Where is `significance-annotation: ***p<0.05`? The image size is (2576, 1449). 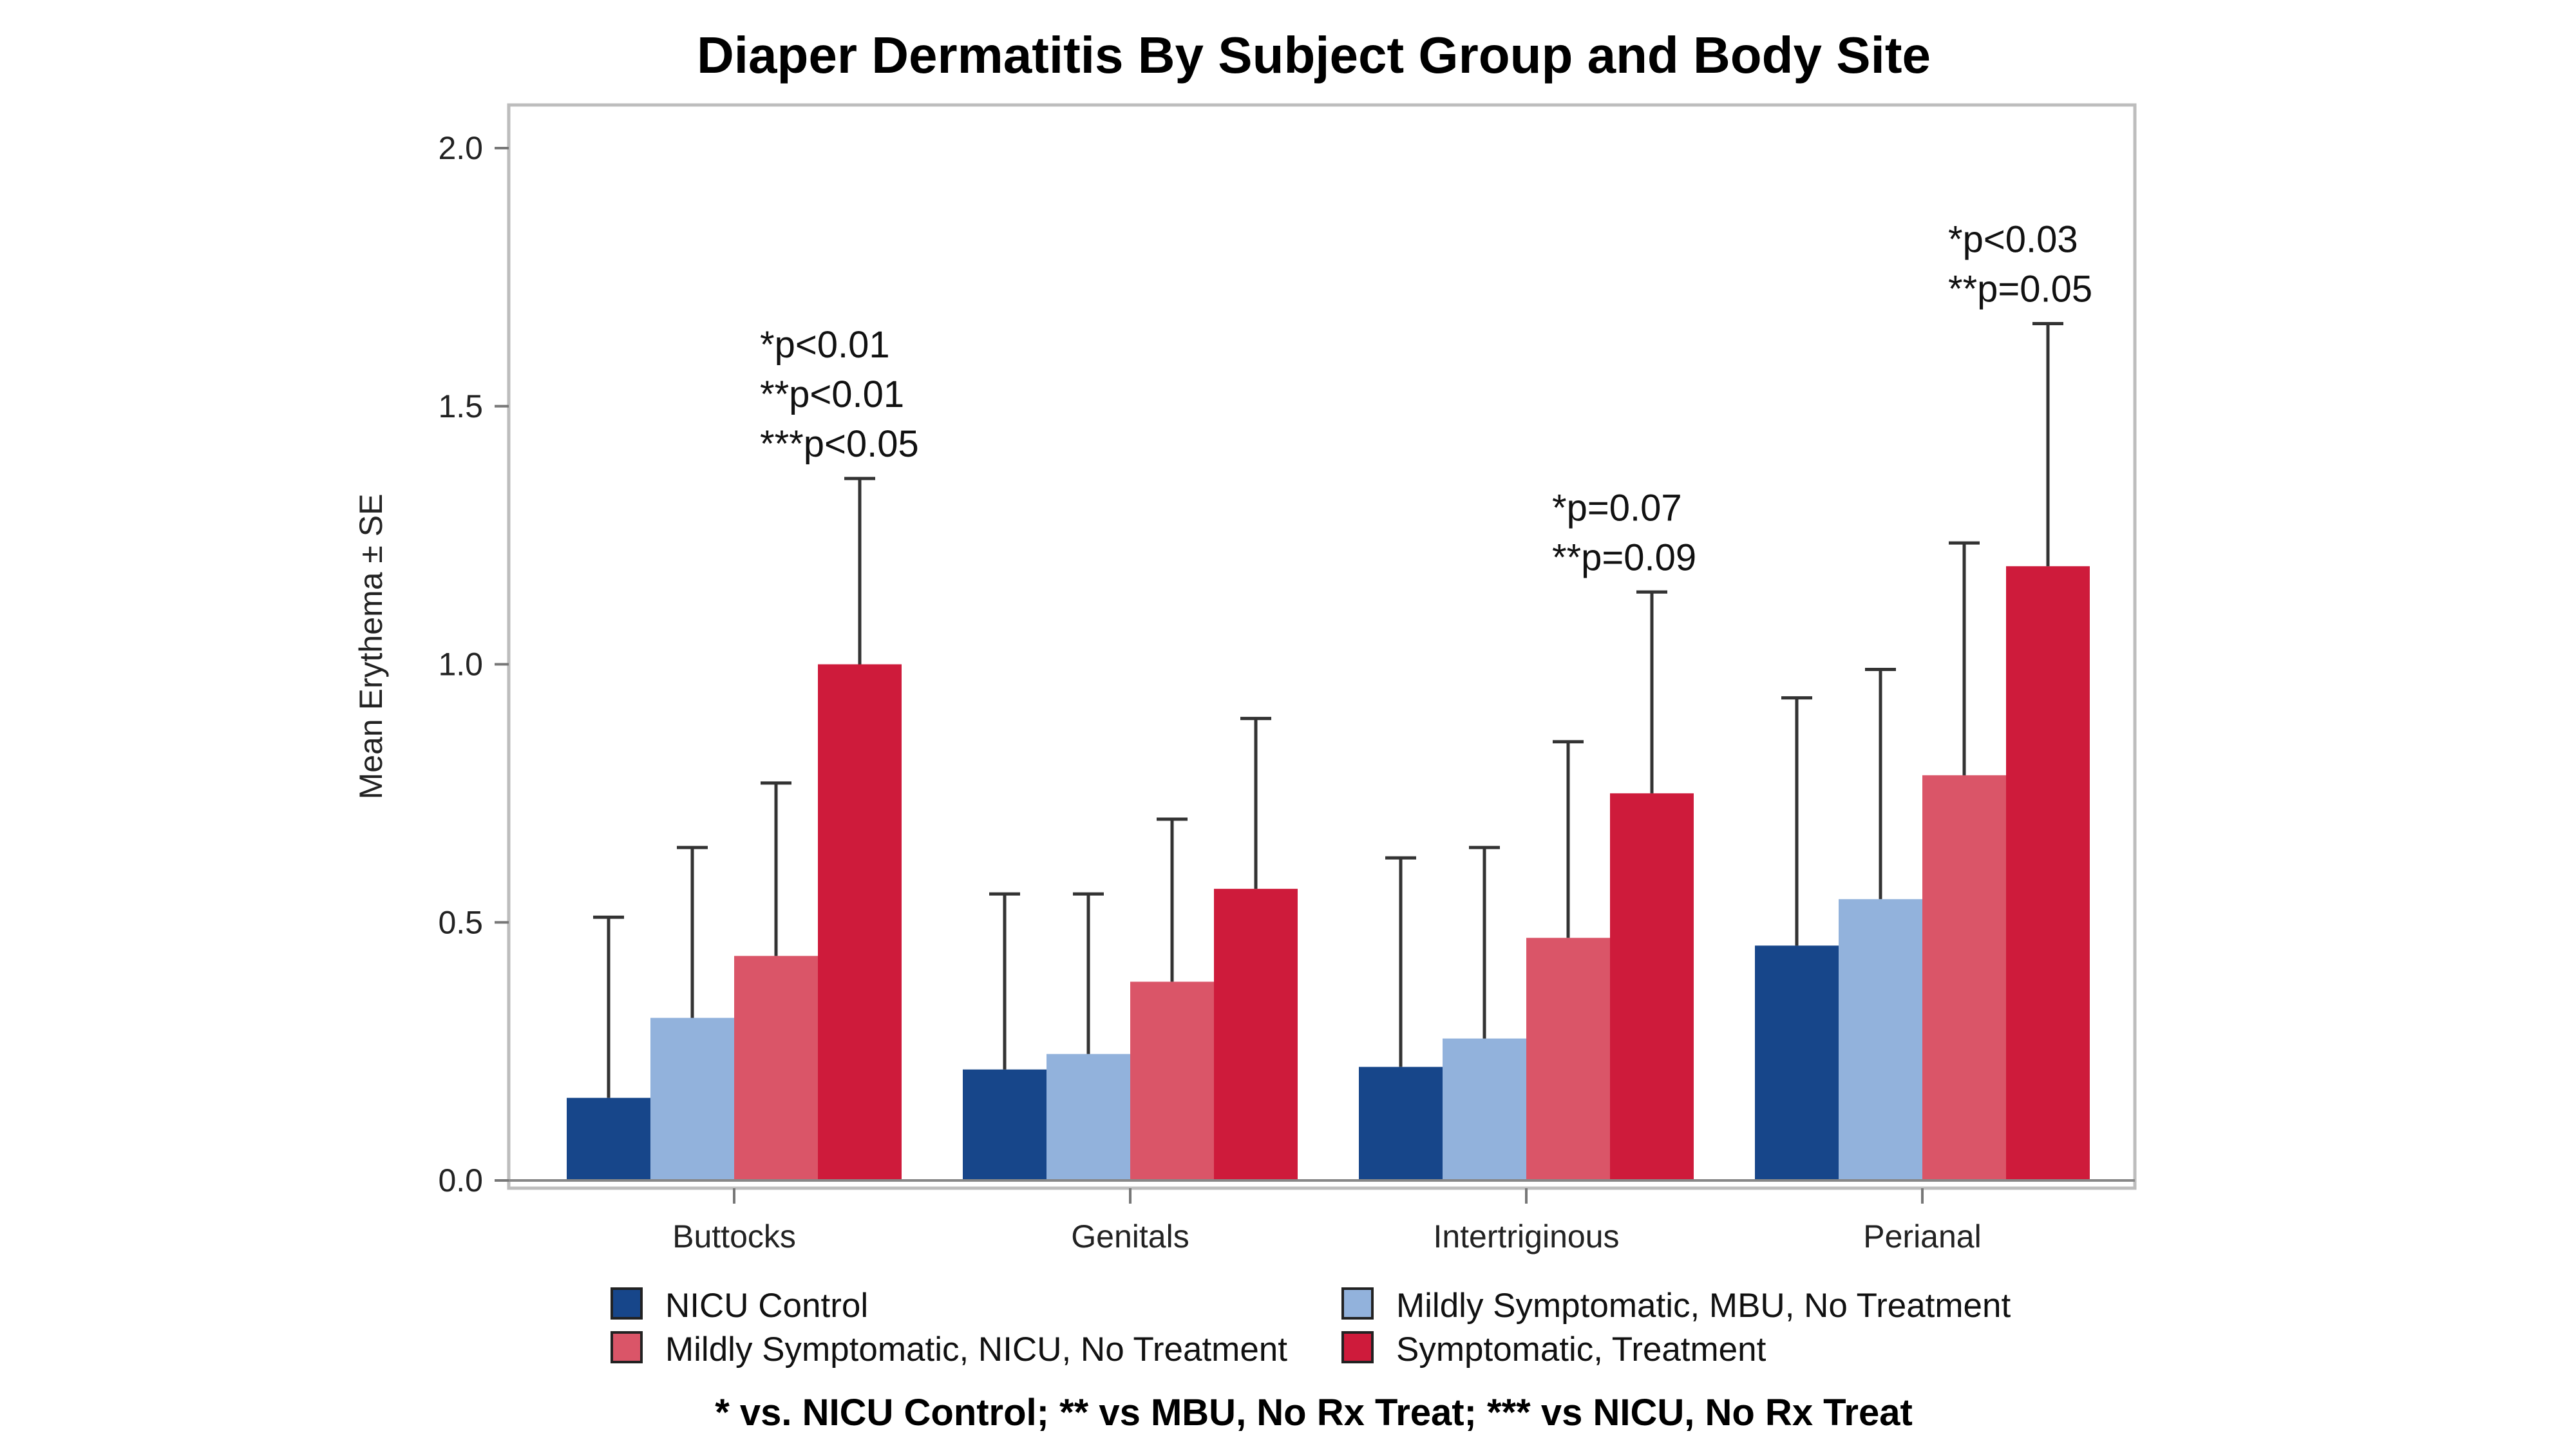 significance-annotation: ***p<0.05 is located at coordinates (840, 444).